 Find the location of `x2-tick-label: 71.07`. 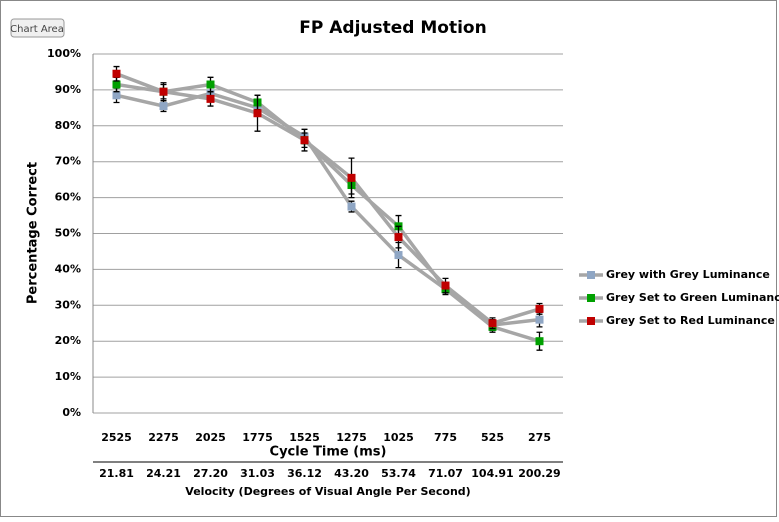

x2-tick-label: 71.07 is located at coordinates (445, 473).